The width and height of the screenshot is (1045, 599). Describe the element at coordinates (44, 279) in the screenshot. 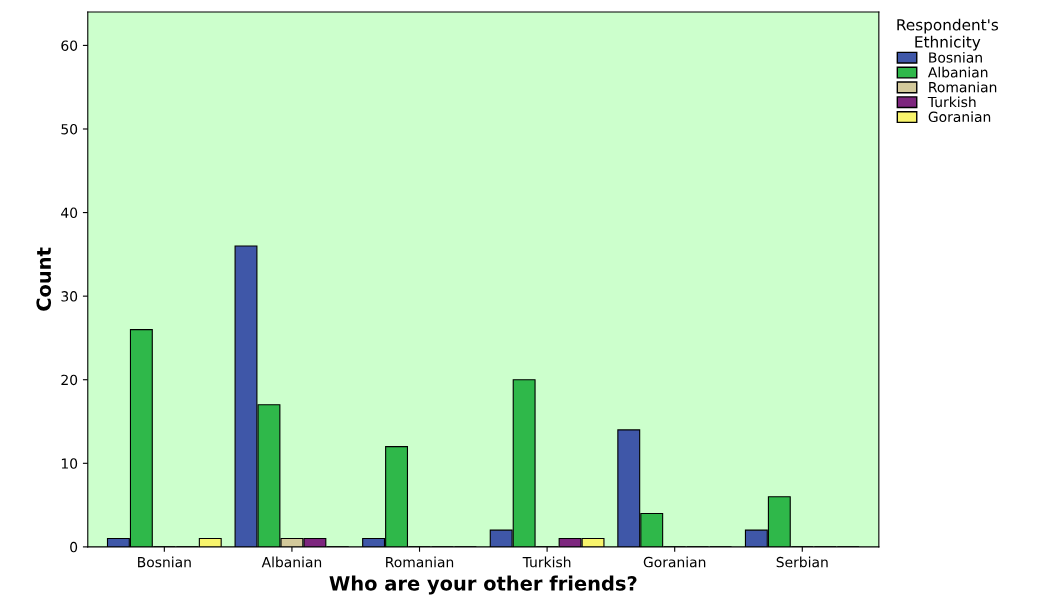

I see `y-axis-title: Count` at that location.